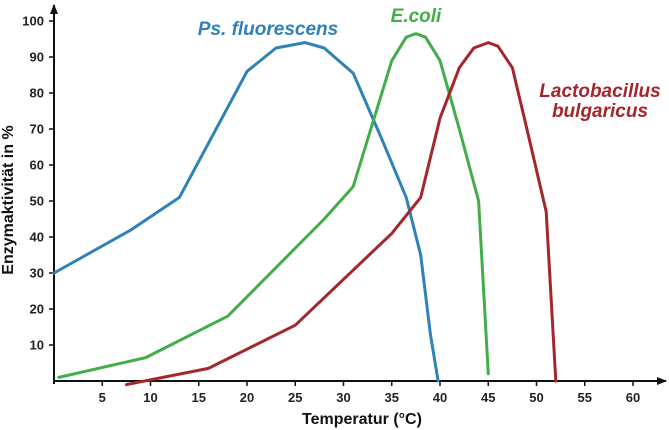  I want to click on x-tick-label: 60, so click(633, 397).